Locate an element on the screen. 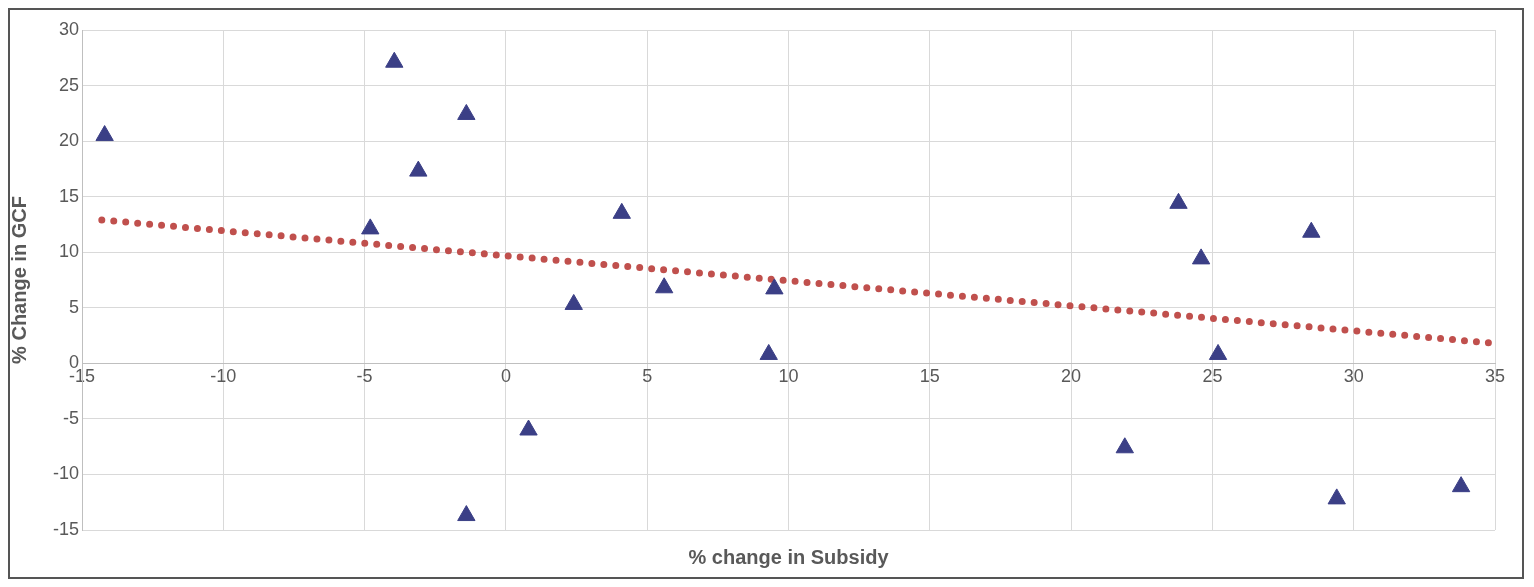 The width and height of the screenshot is (1534, 587). y-tick-label: -5 is located at coordinates (71, 417).